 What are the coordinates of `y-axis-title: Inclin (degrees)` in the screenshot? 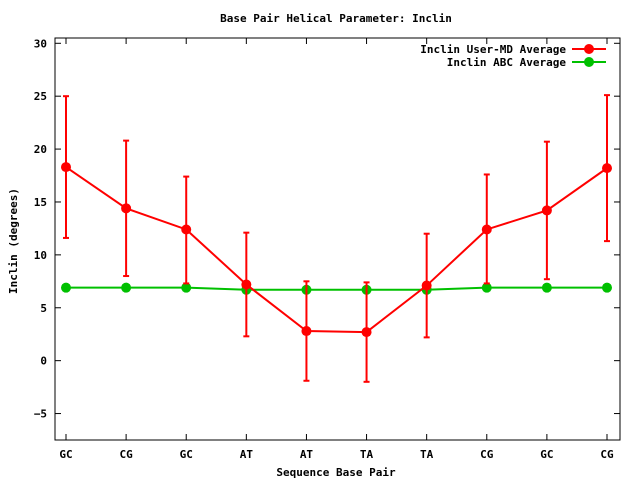 It's located at (13, 241).